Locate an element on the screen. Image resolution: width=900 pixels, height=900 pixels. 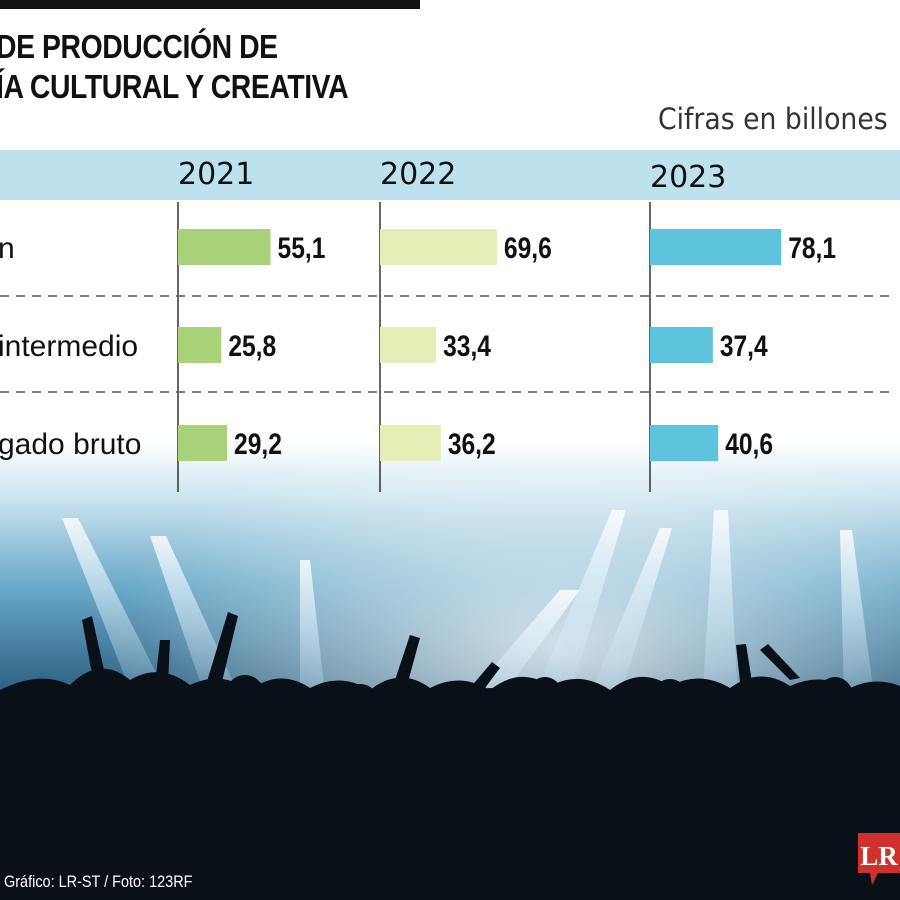
value-label-2023-row-2: 37,4 is located at coordinates (744, 346).